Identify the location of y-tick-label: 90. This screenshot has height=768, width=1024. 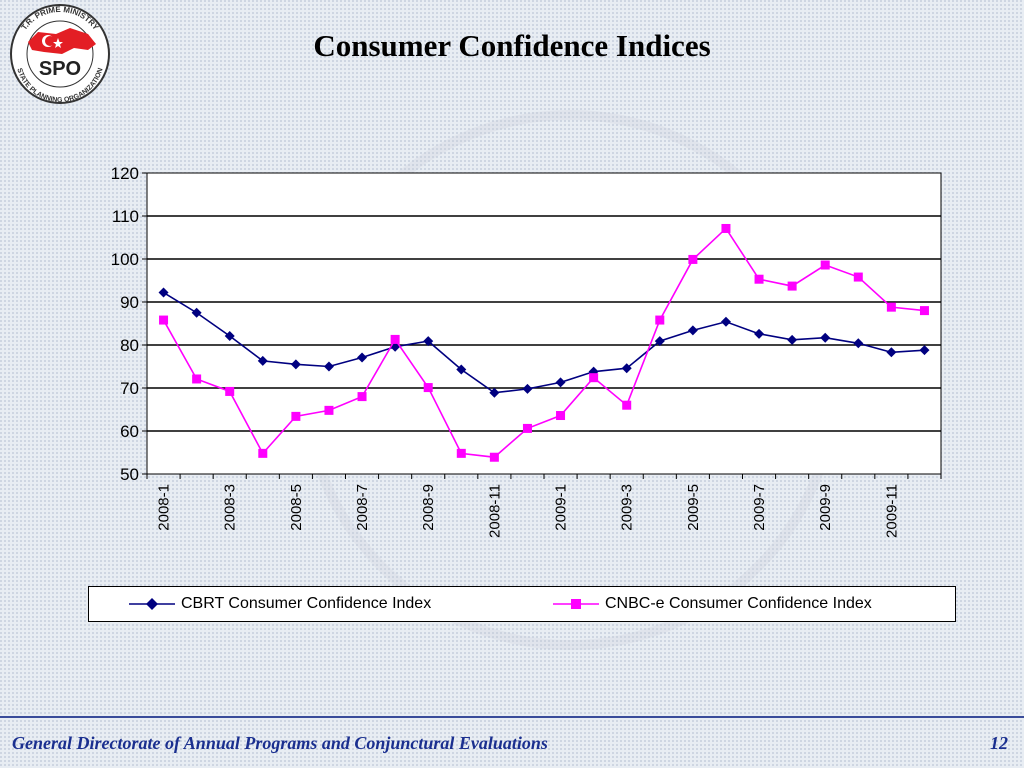
(129, 302).